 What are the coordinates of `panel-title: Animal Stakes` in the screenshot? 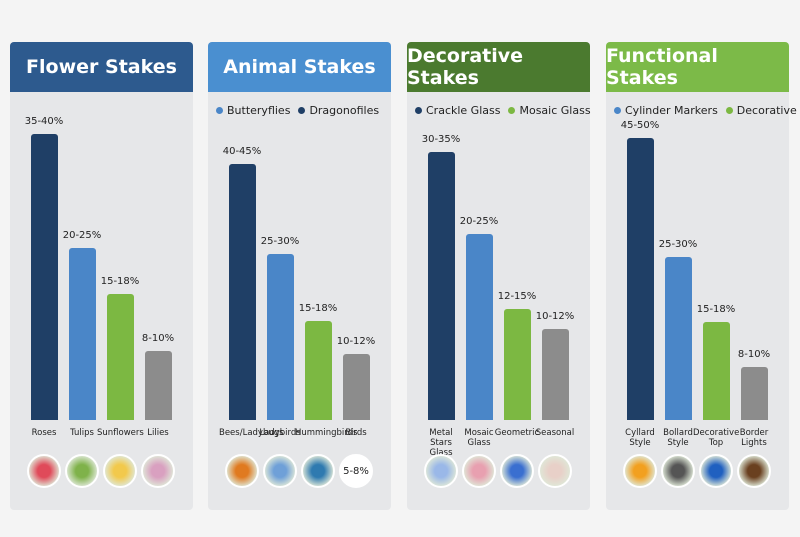 It's located at (299, 67).